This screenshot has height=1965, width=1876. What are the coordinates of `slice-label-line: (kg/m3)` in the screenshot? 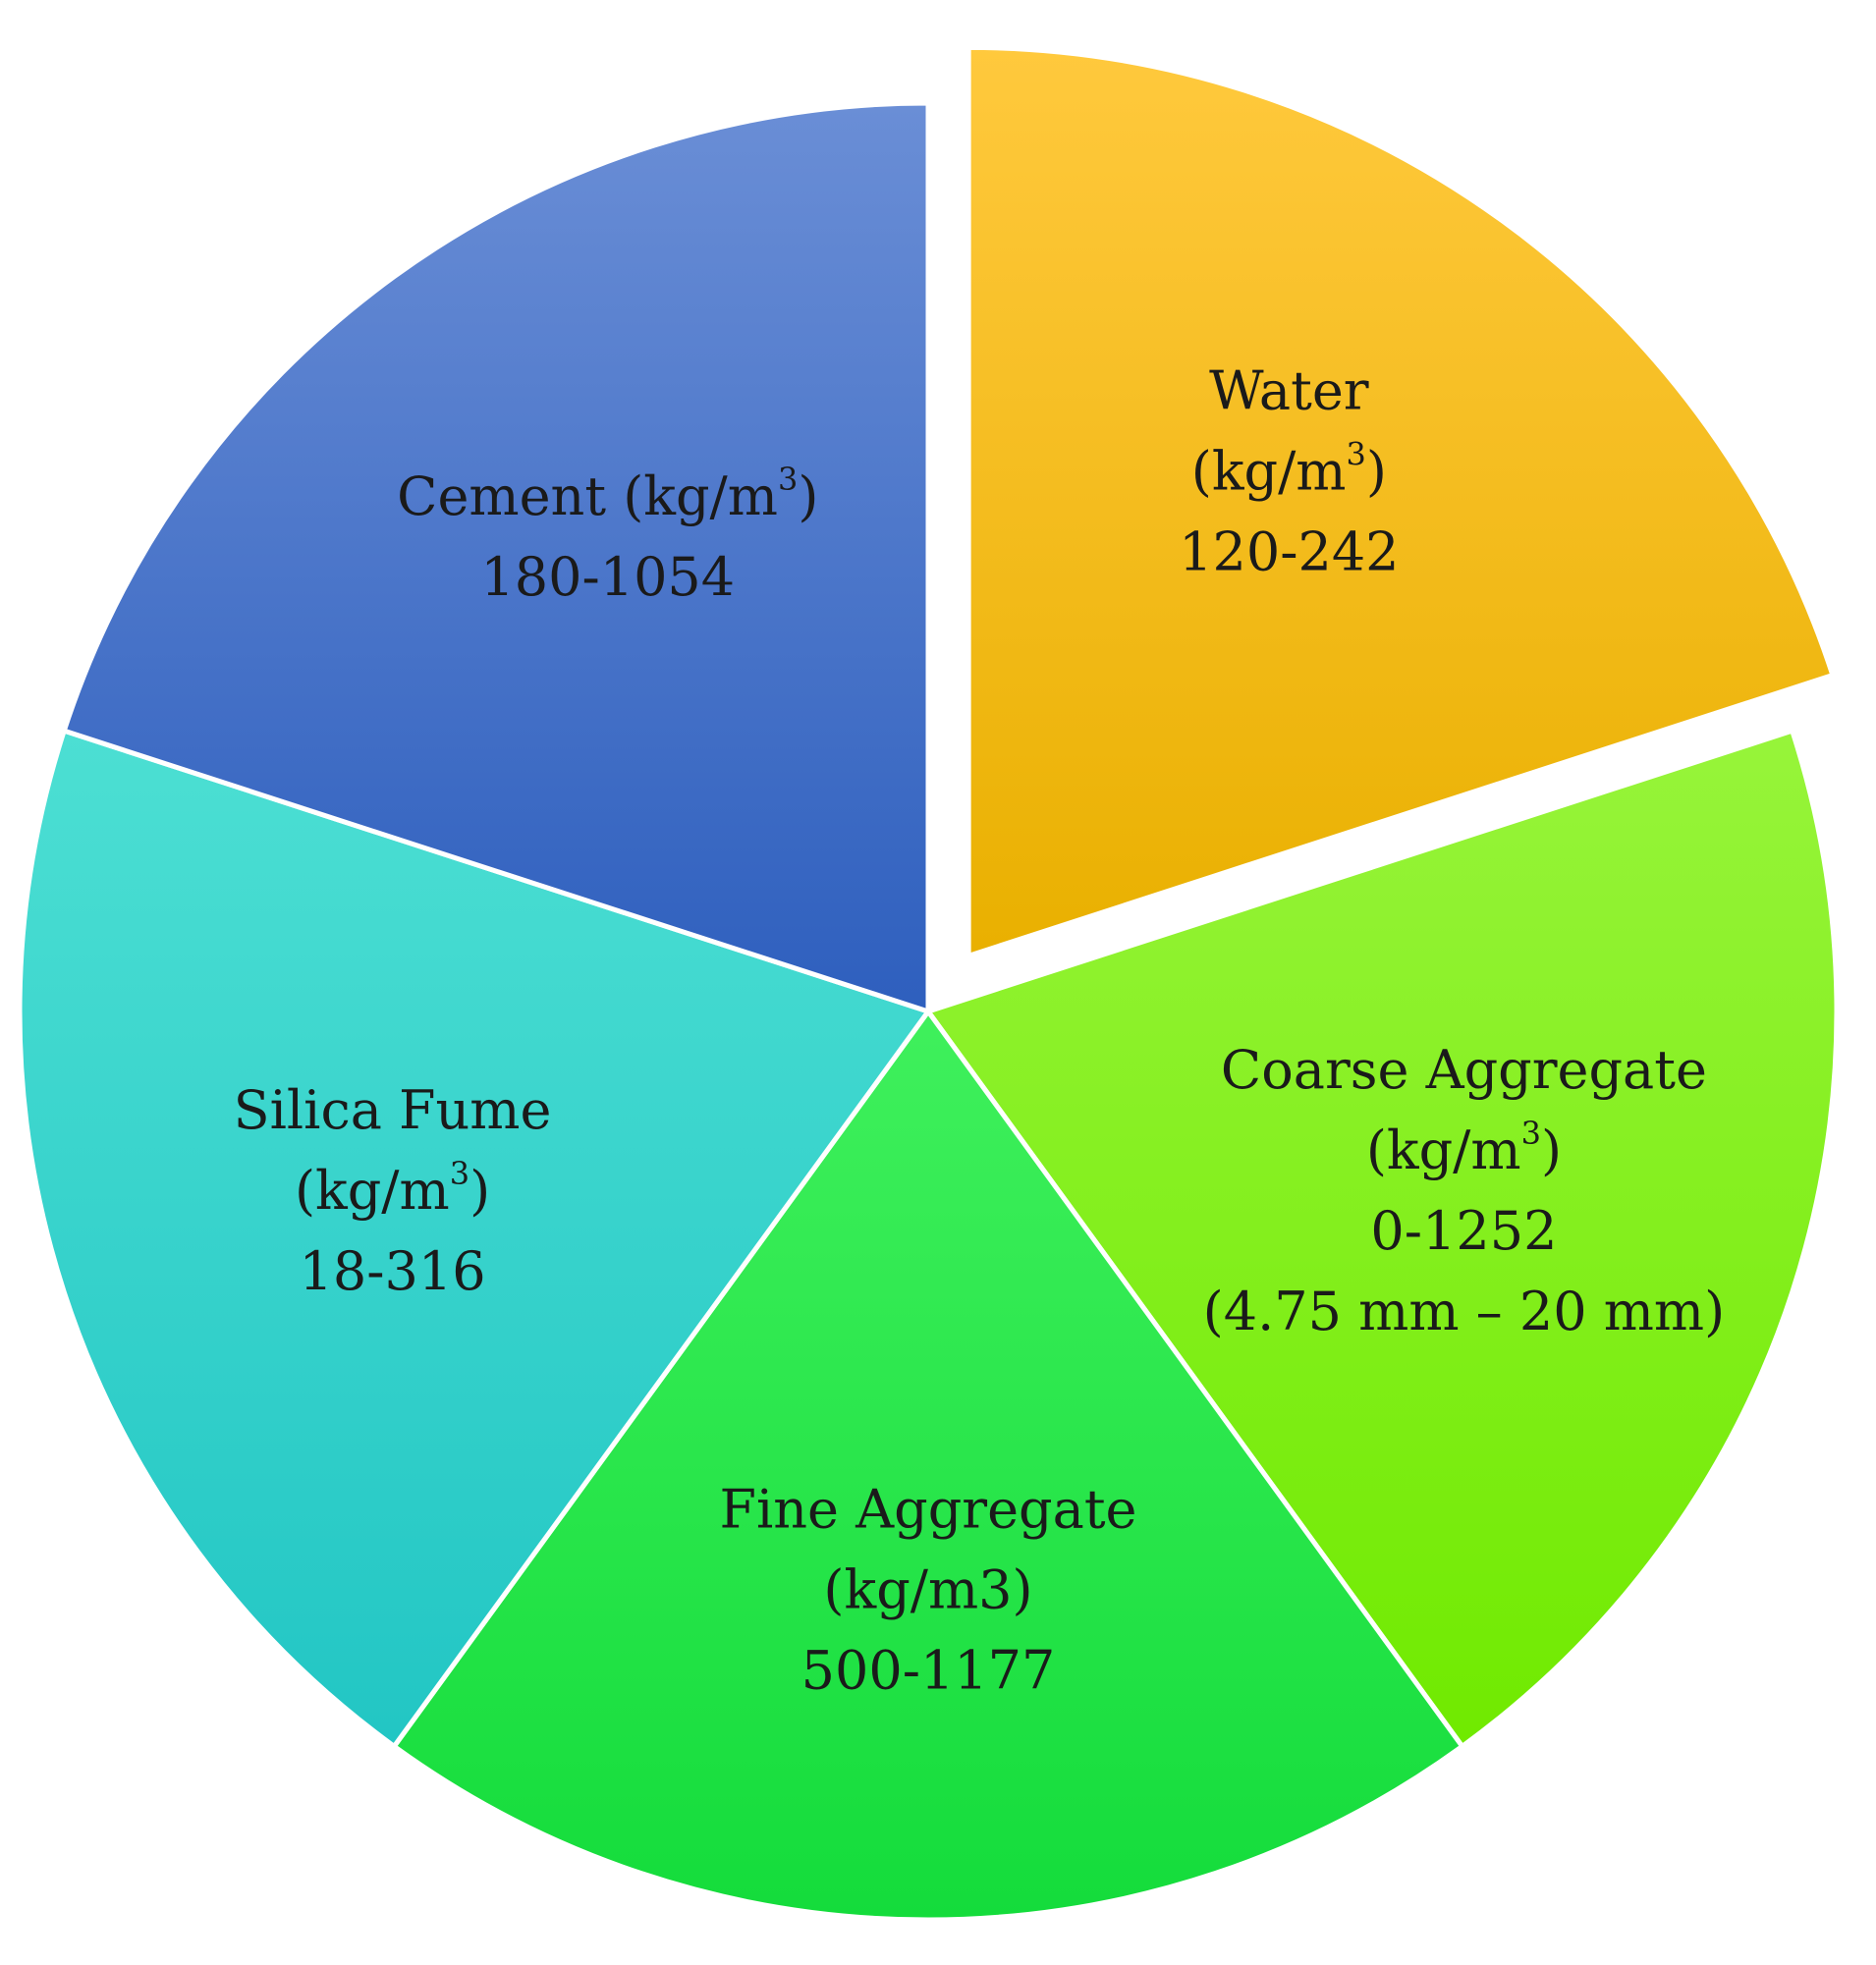 It's located at (927, 1590).